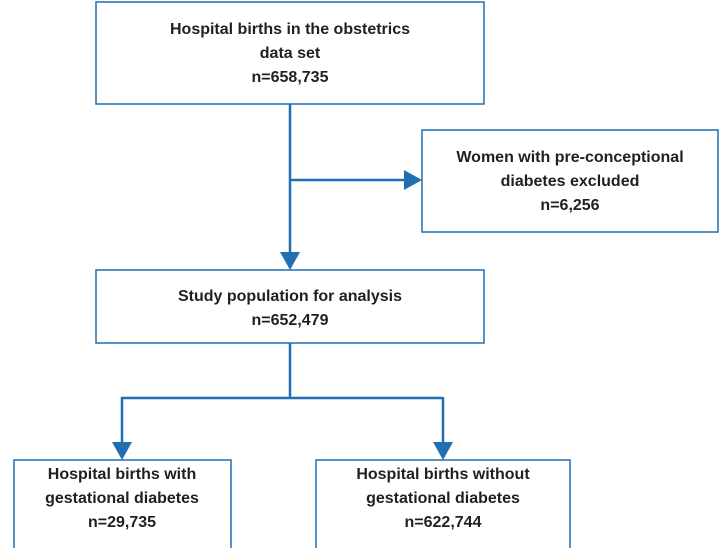 The width and height of the screenshot is (719, 553). What do you see at coordinates (569, 157) in the screenshot?
I see `node-text: Women with pre-conceptional` at bounding box center [569, 157].